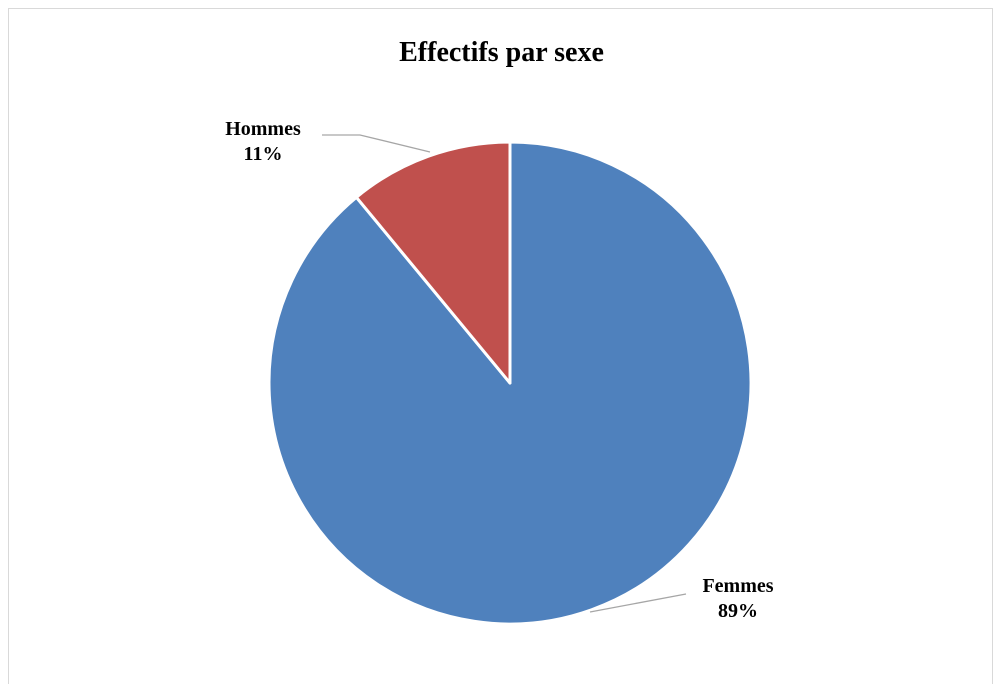  What do you see at coordinates (737, 586) in the screenshot?
I see `data-label-name-femmes: Femmes` at bounding box center [737, 586].